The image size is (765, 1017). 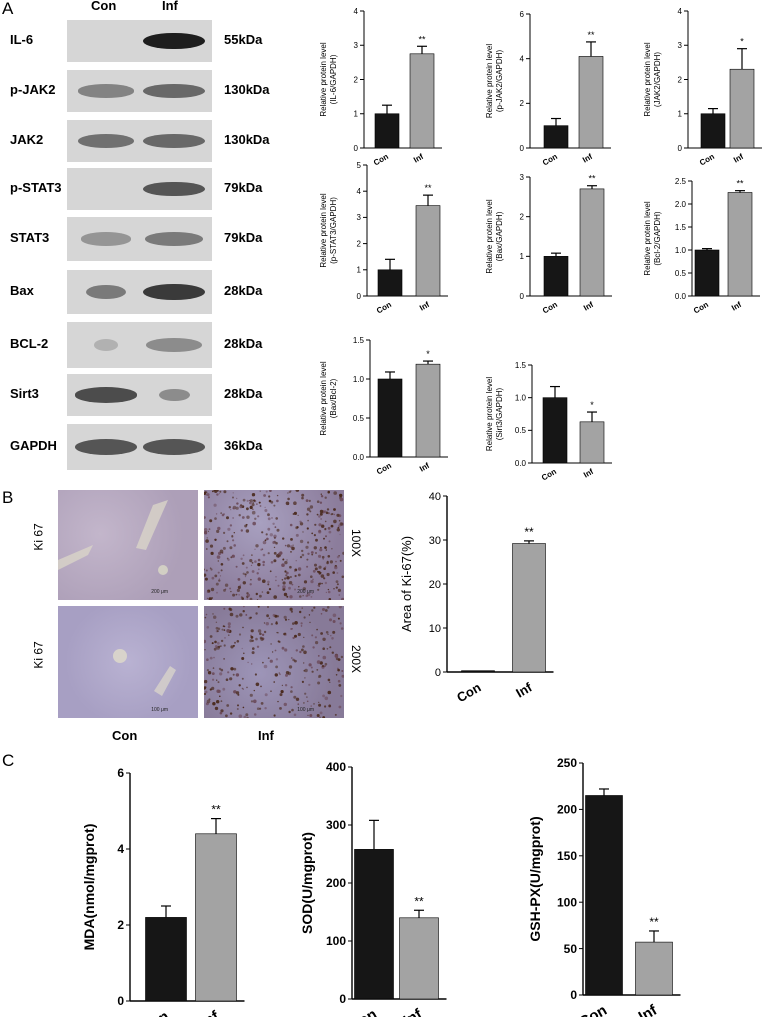 I want to click on chart-2-ytick-label-3: 3, so click(x=680, y=45).